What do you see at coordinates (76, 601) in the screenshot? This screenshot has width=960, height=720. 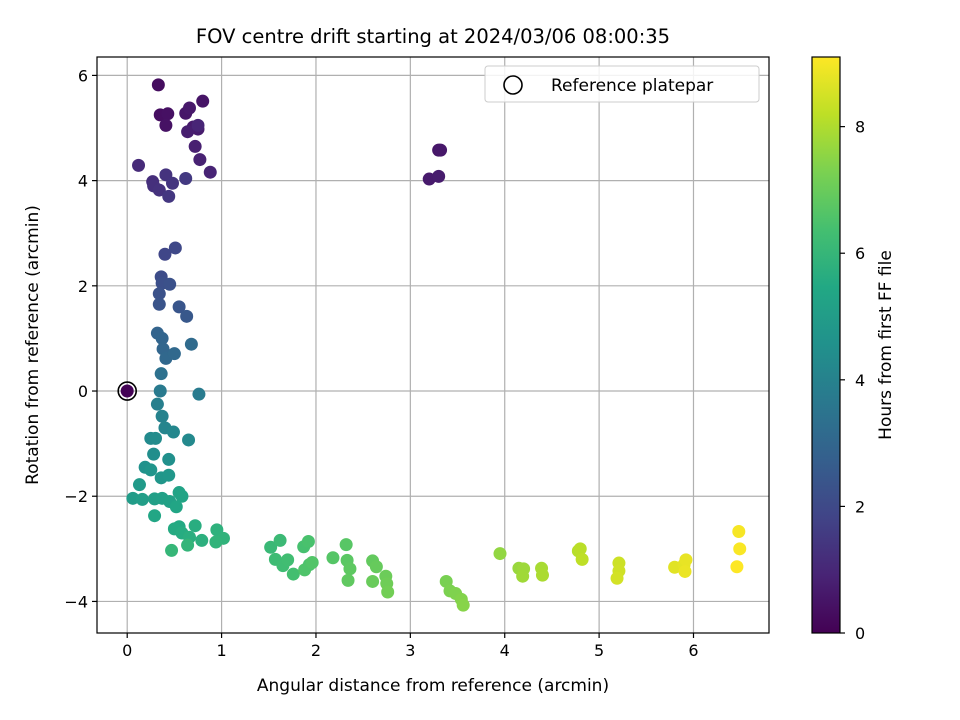 I see `y-tick-label: −4` at bounding box center [76, 601].